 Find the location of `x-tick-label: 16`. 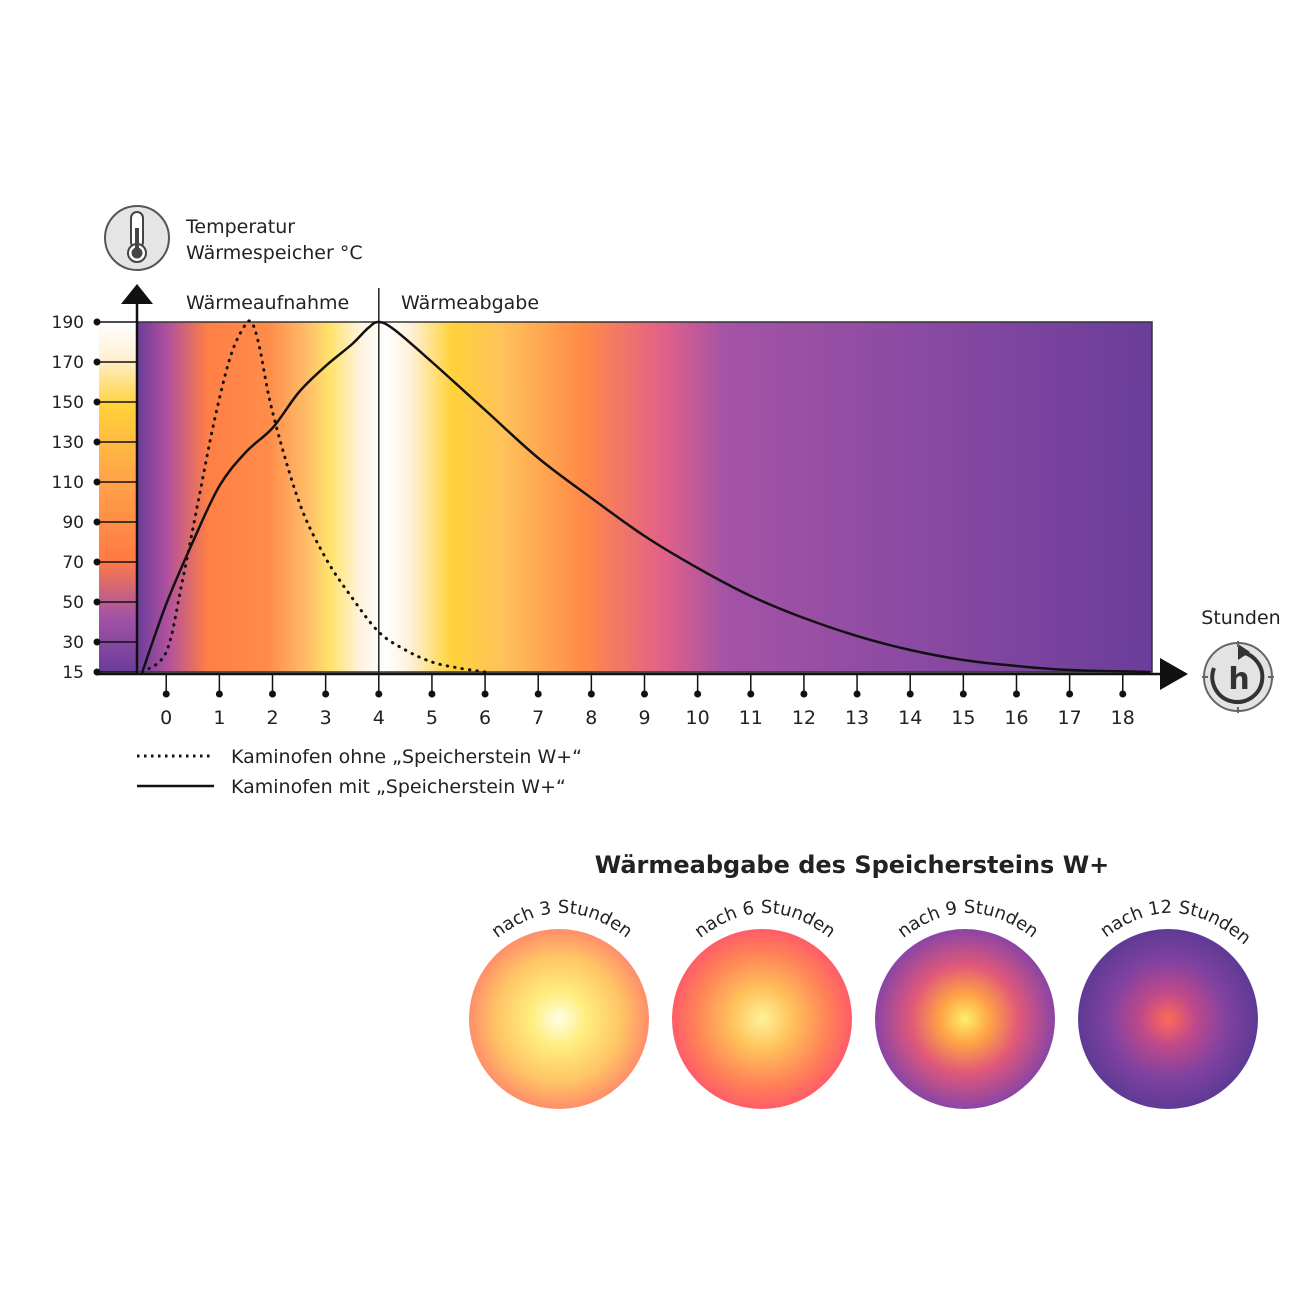

x-tick-label: 16 is located at coordinates (1016, 718).